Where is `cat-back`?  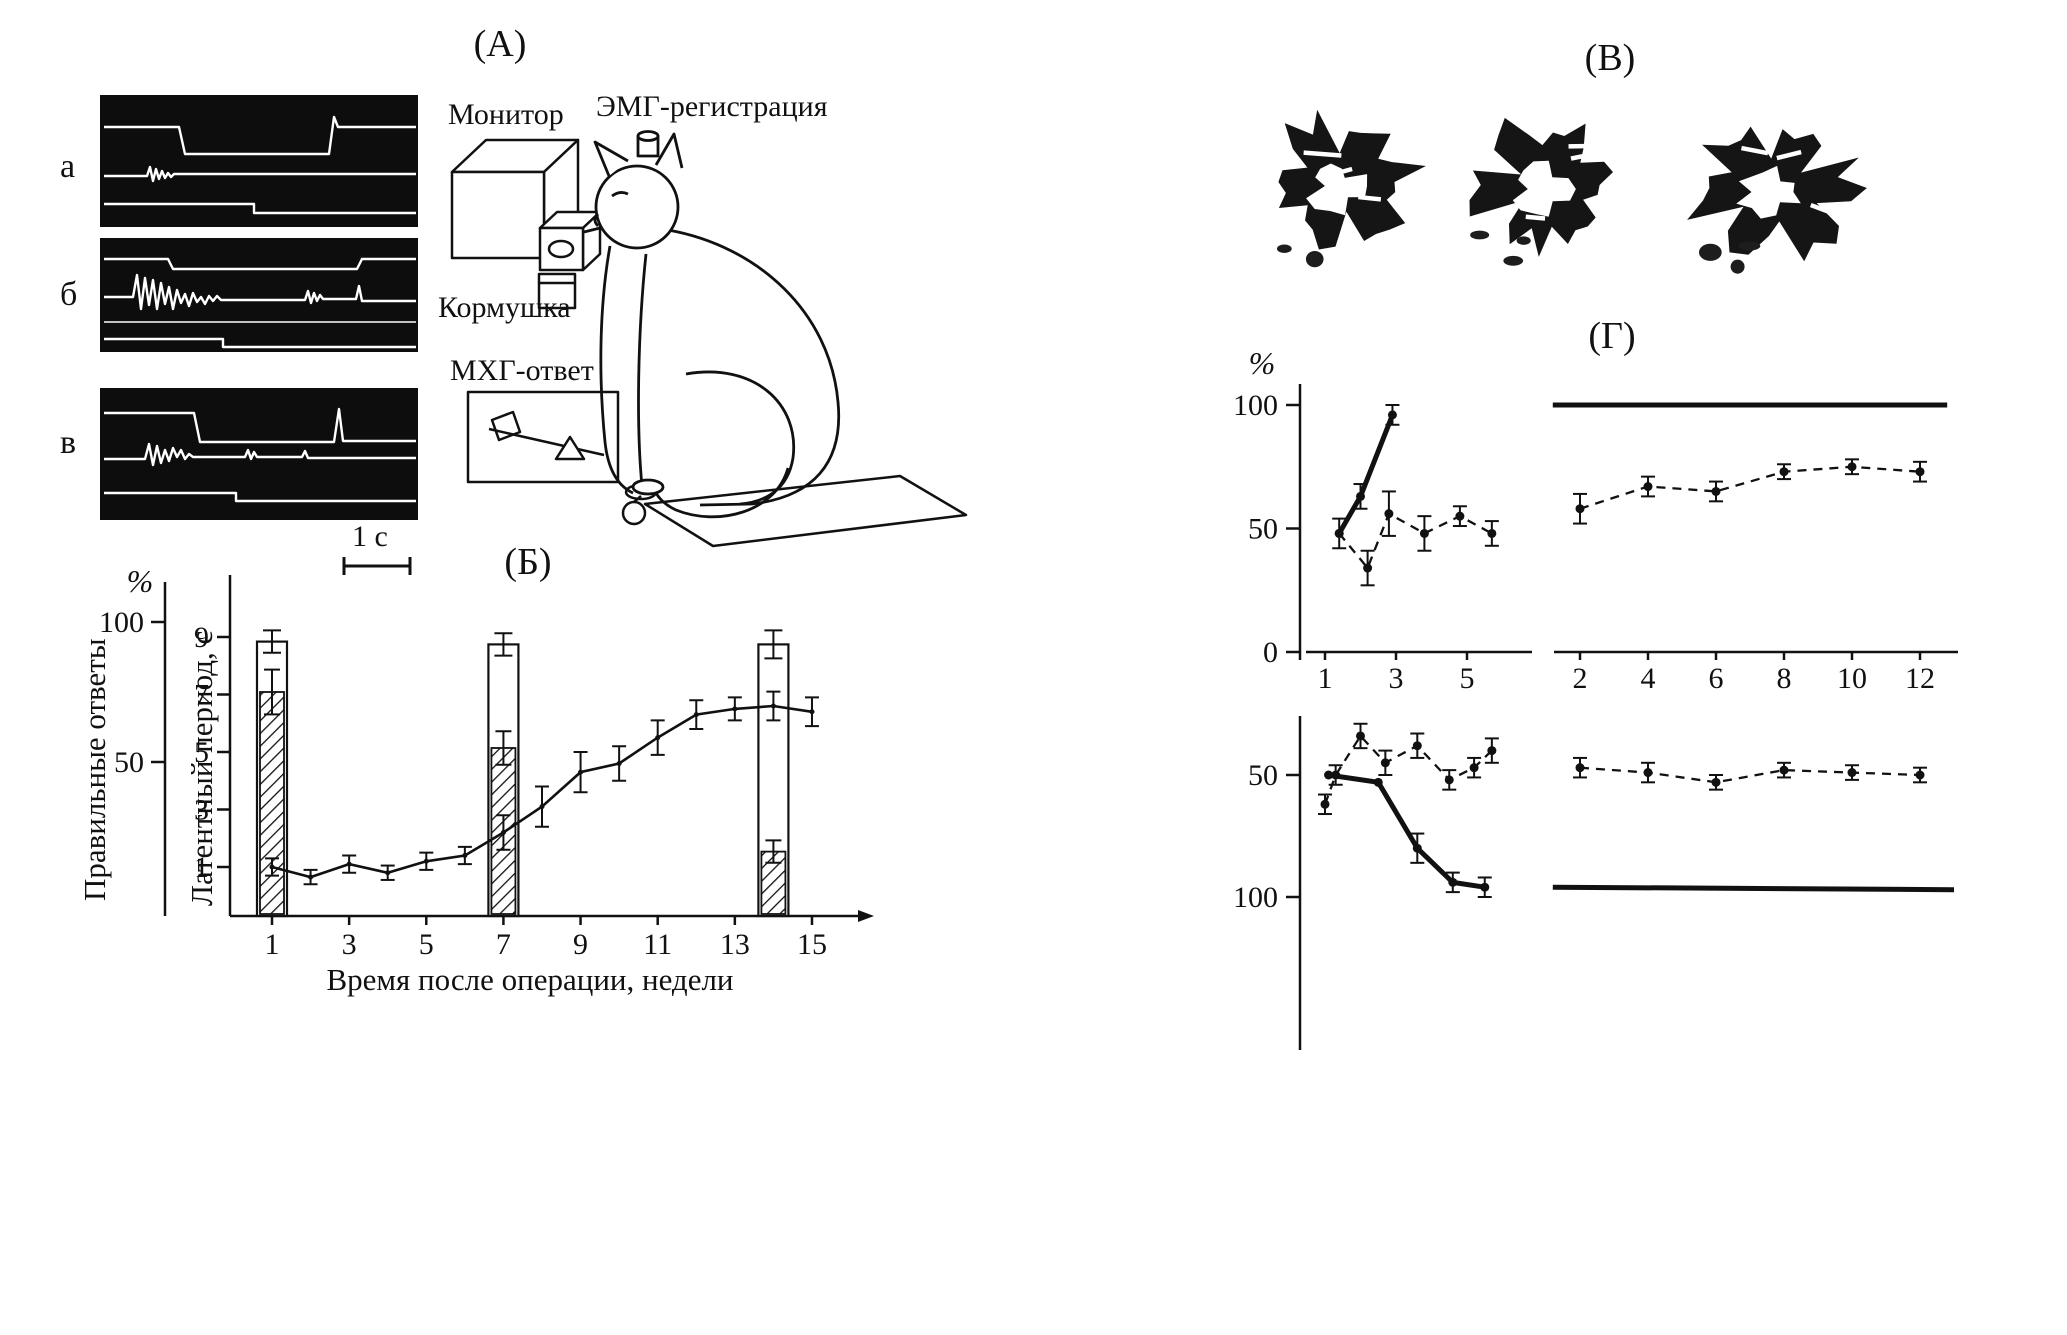 cat-back is located at coordinates (754, 367).